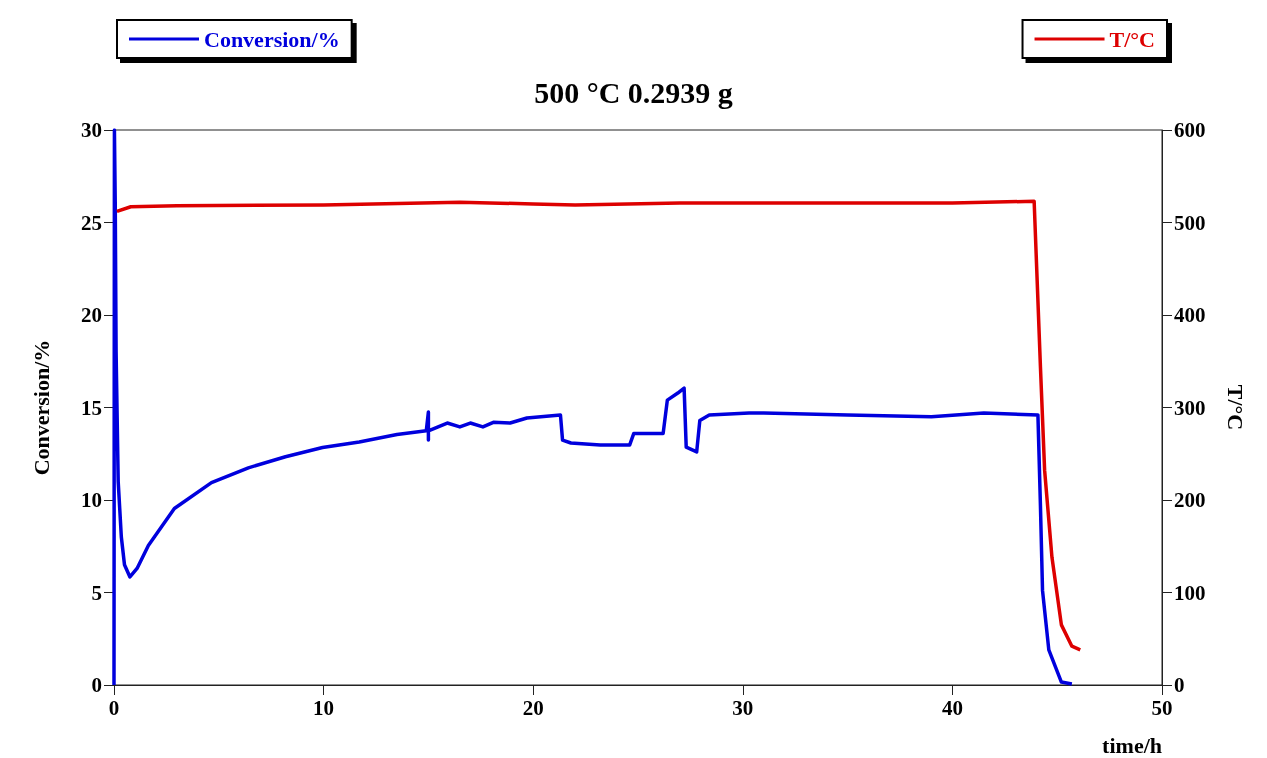 The height and width of the screenshot is (758, 1267). Describe the element at coordinates (1190, 315) in the screenshot. I see `y2-tick-label: 400` at that location.